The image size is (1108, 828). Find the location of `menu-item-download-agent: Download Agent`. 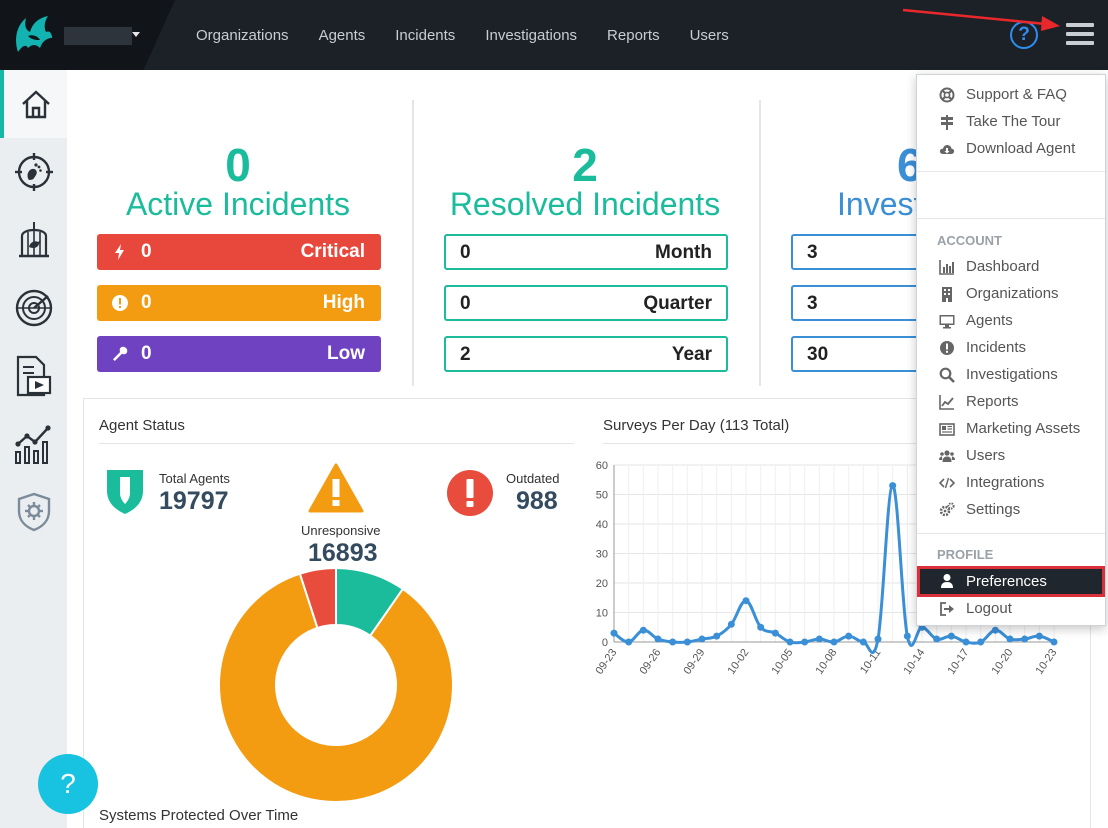

menu-item-download-agent: Download Agent is located at coordinates (1011, 148).